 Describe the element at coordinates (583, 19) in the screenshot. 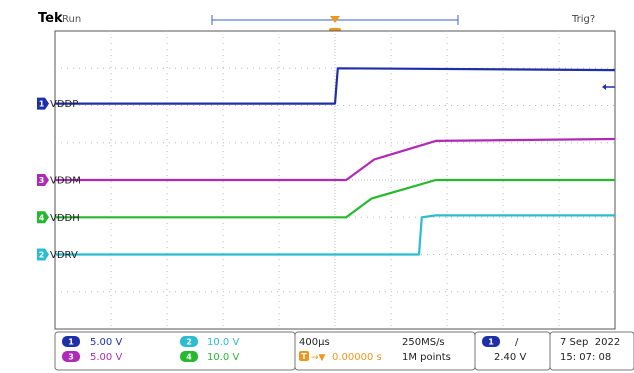

I see `trigger-status: Trig?` at that location.